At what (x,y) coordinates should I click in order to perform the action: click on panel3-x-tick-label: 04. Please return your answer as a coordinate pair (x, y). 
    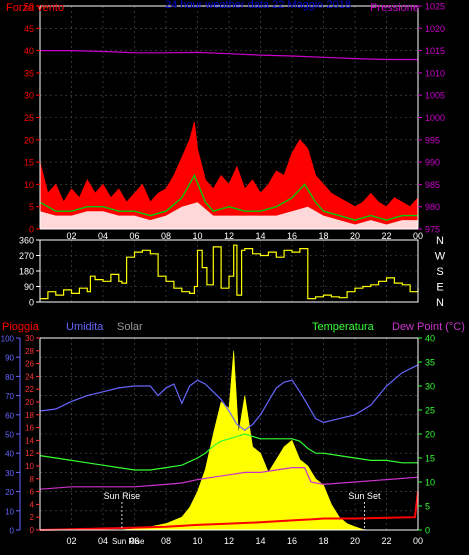
    Looking at the image, I should click on (103, 541).